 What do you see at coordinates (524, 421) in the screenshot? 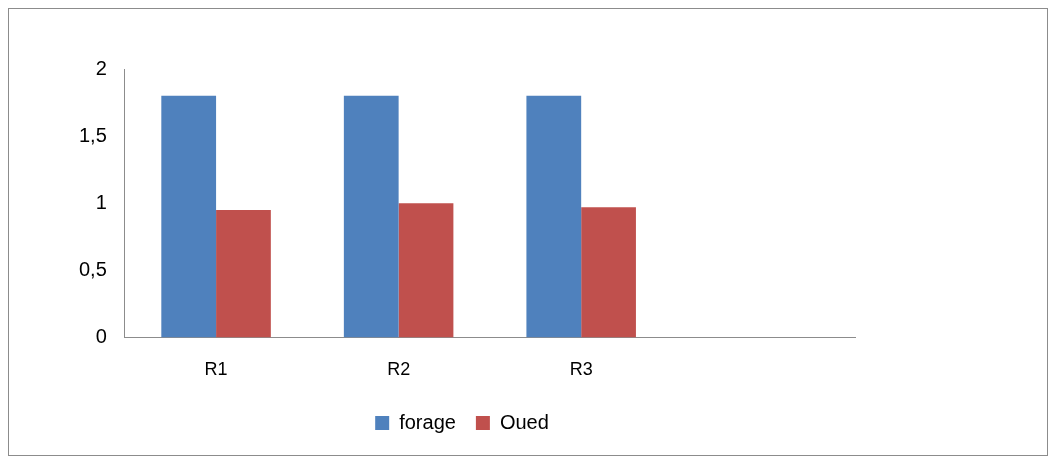
I see `legend-label: Oued` at bounding box center [524, 421].